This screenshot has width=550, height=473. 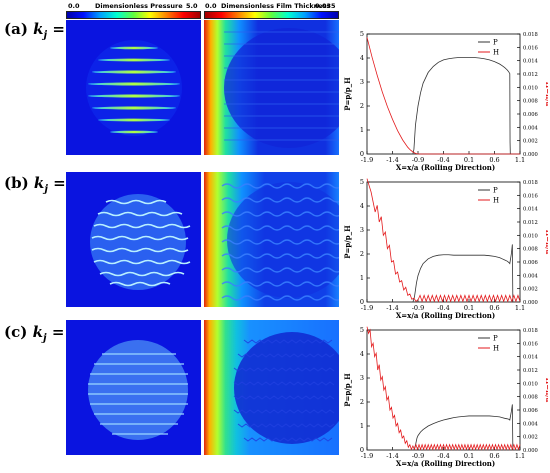 What do you see at coordinates (271, 387) in the screenshot?
I see `film-map-c` at bounding box center [271, 387].